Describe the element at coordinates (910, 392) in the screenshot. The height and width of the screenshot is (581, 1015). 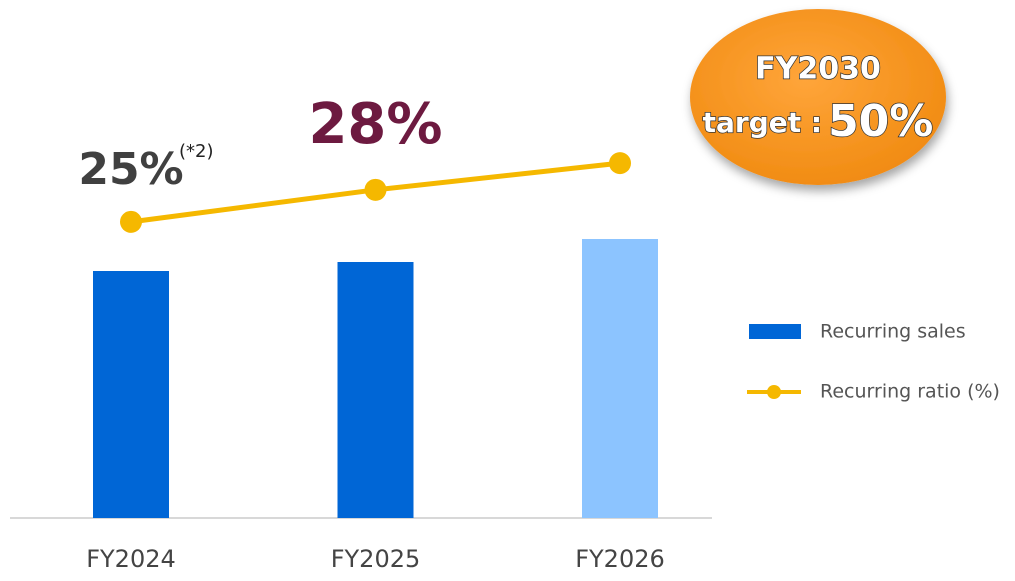
I see `legend-label: Recurring ratio (%)` at that location.